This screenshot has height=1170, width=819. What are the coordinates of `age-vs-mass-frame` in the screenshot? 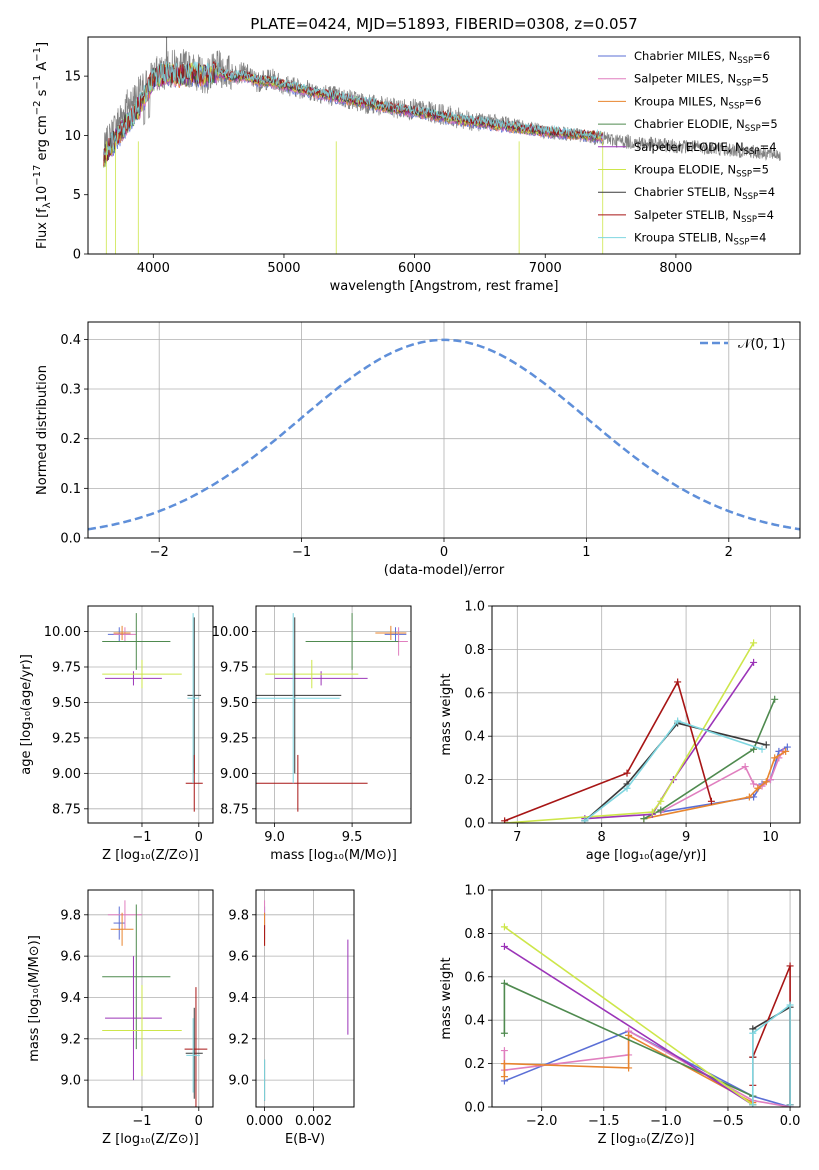 It's located at (333, 714).